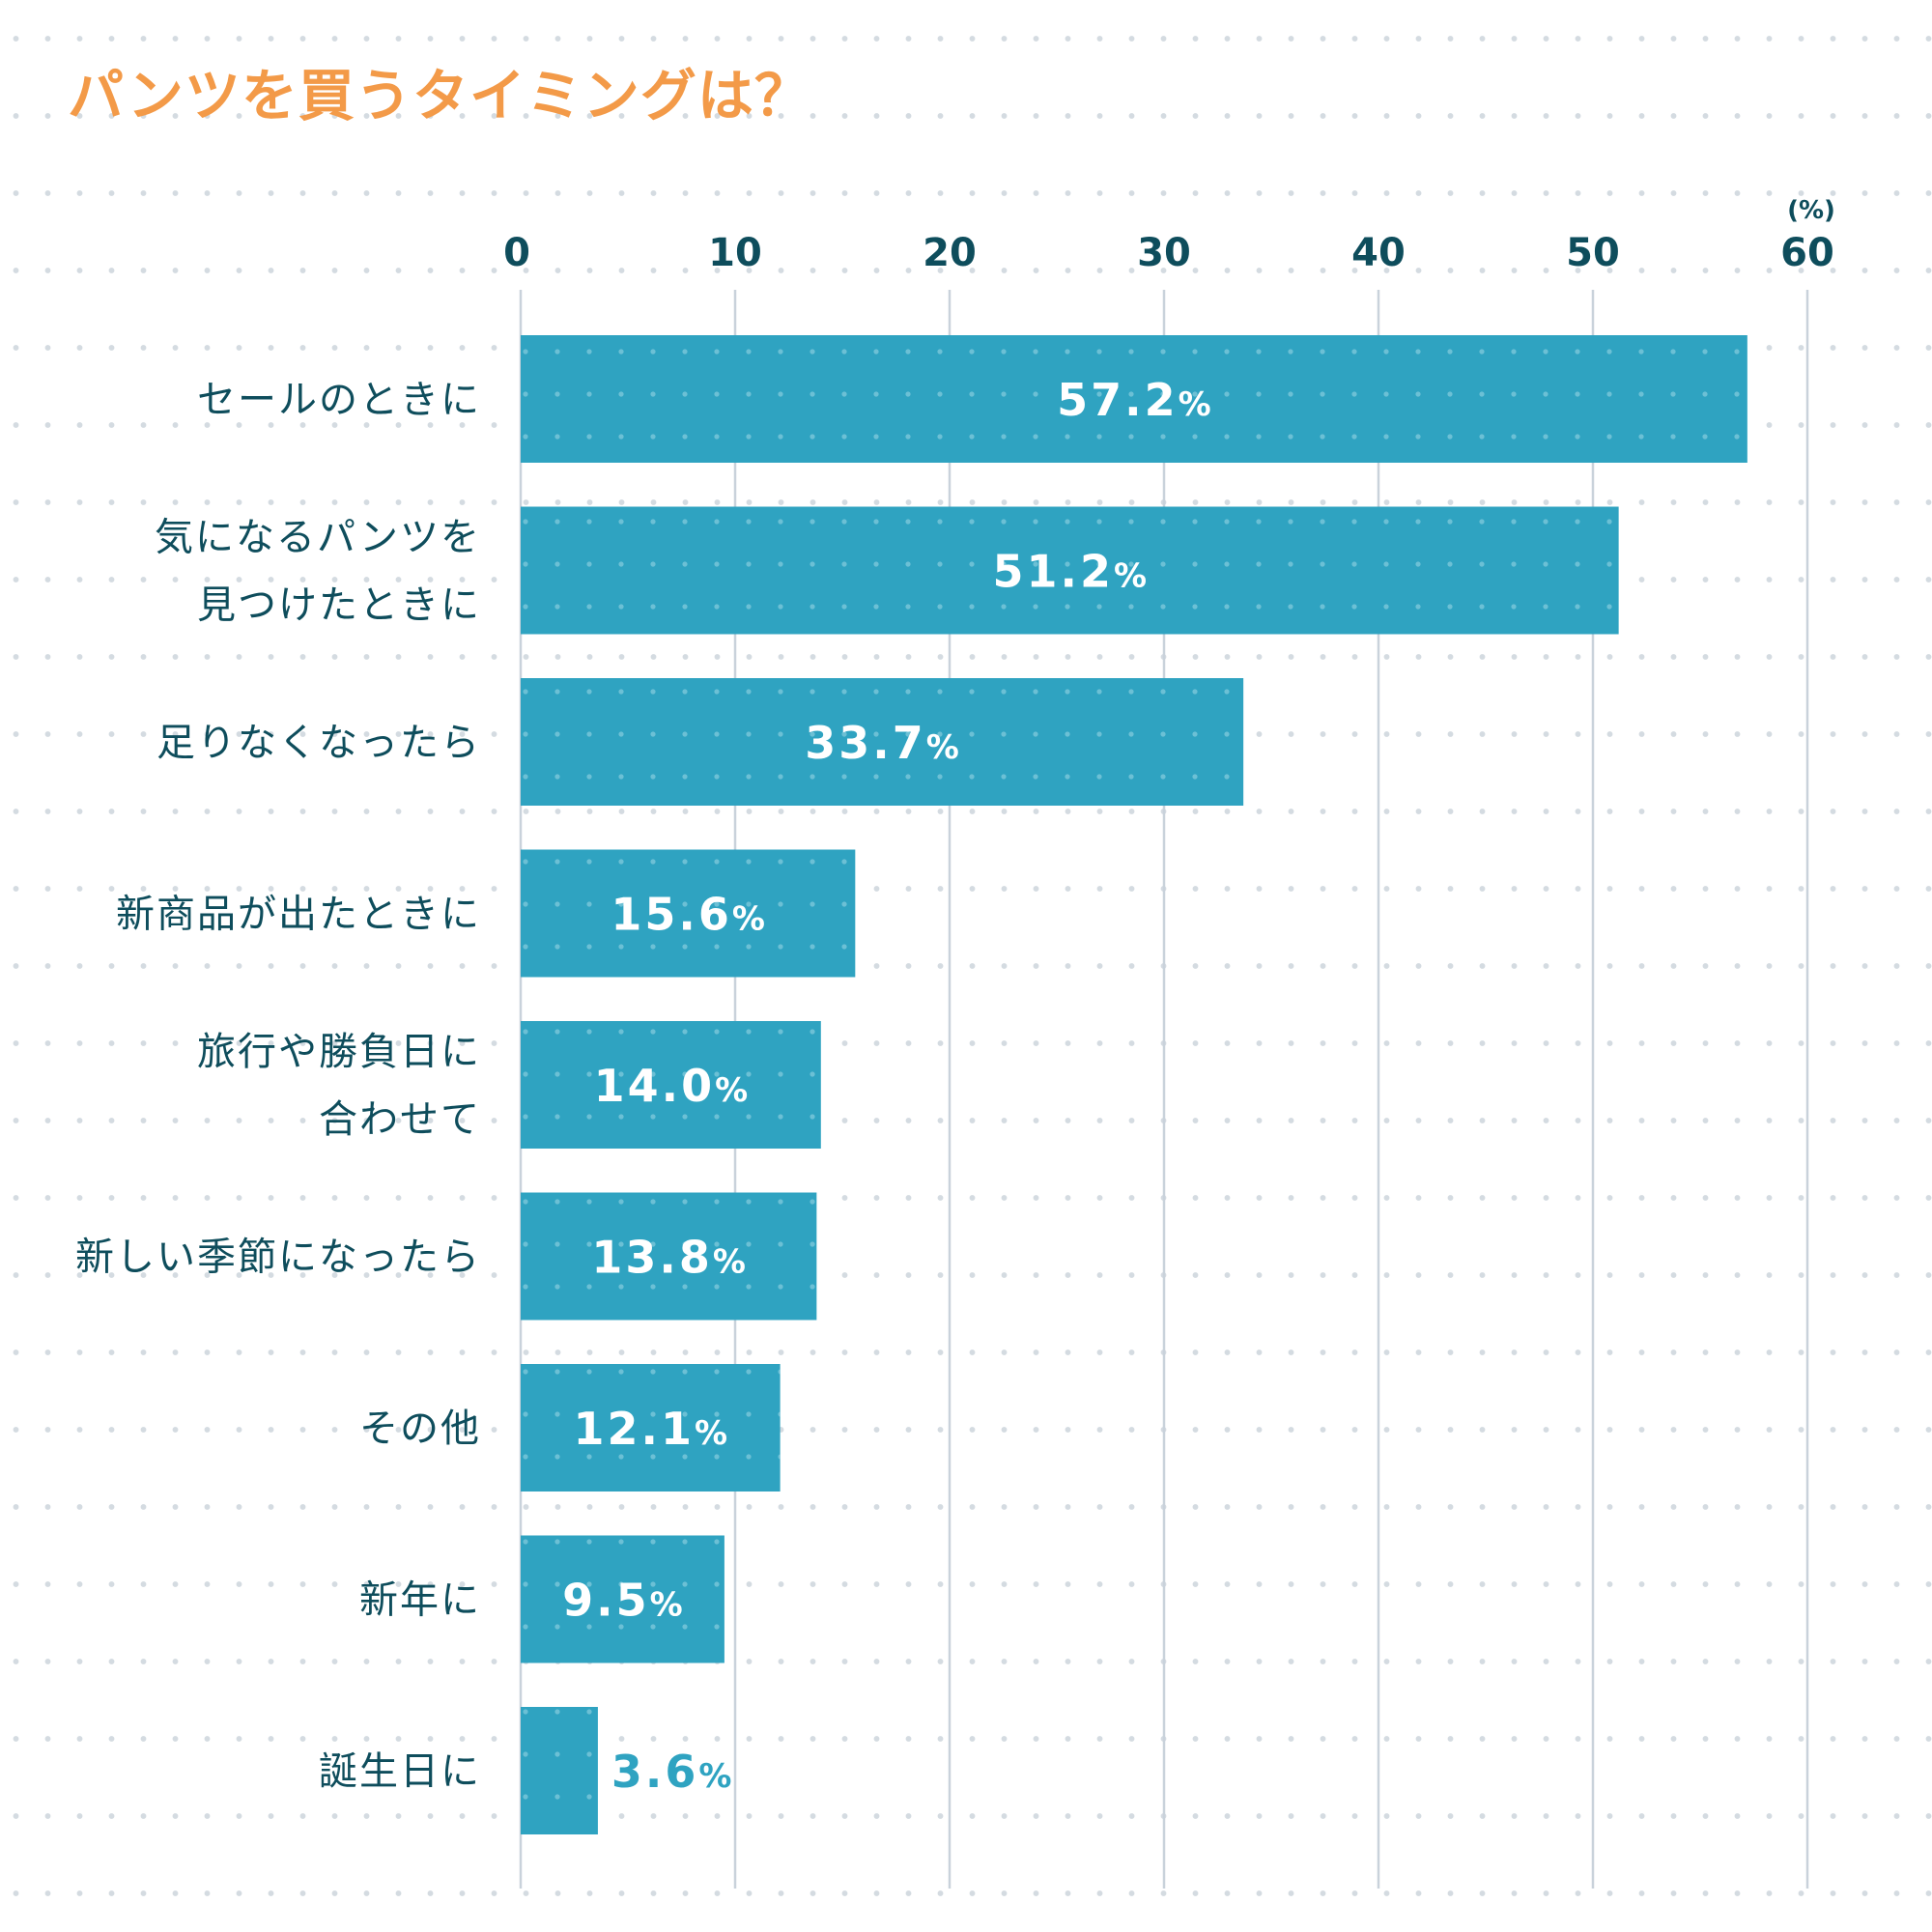 The height and width of the screenshot is (1932, 1932). I want to click on data-label-3: 15.6%, so click(688, 915).